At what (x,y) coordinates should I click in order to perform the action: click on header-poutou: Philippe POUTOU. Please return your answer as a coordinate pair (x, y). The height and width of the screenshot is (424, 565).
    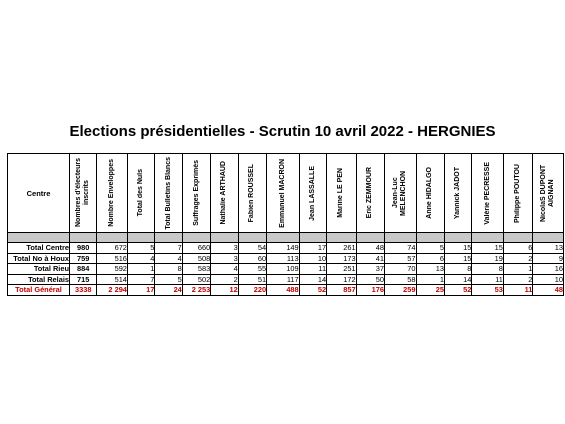
    Looking at the image, I should click on (518, 193).